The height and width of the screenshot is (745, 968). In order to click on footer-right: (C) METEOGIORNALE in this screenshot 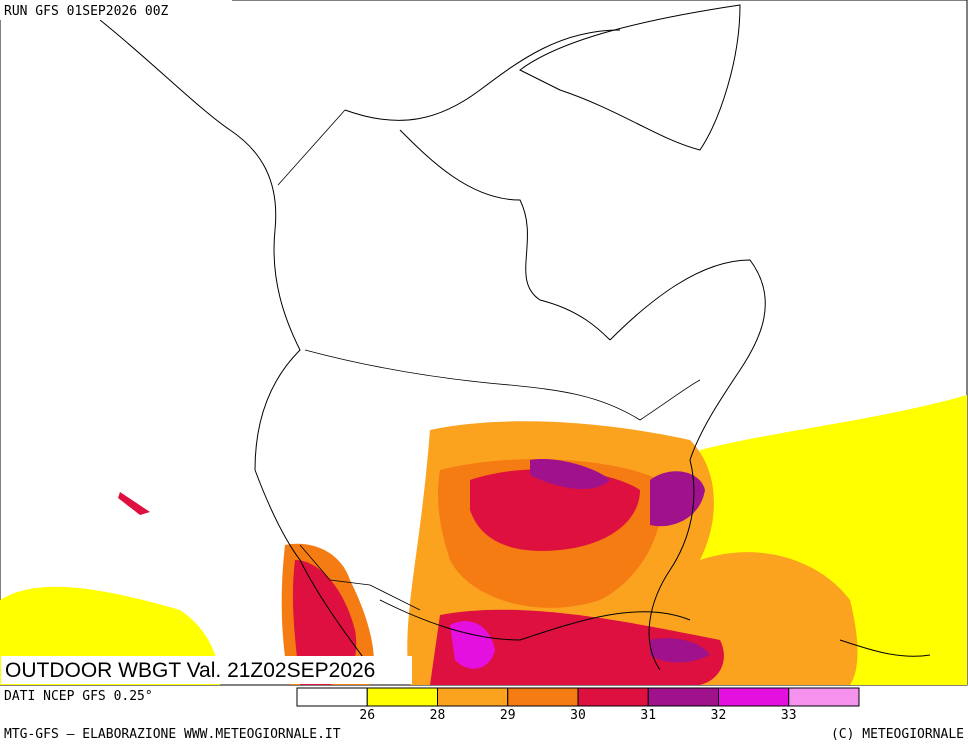, I will do `click(897, 734)`.